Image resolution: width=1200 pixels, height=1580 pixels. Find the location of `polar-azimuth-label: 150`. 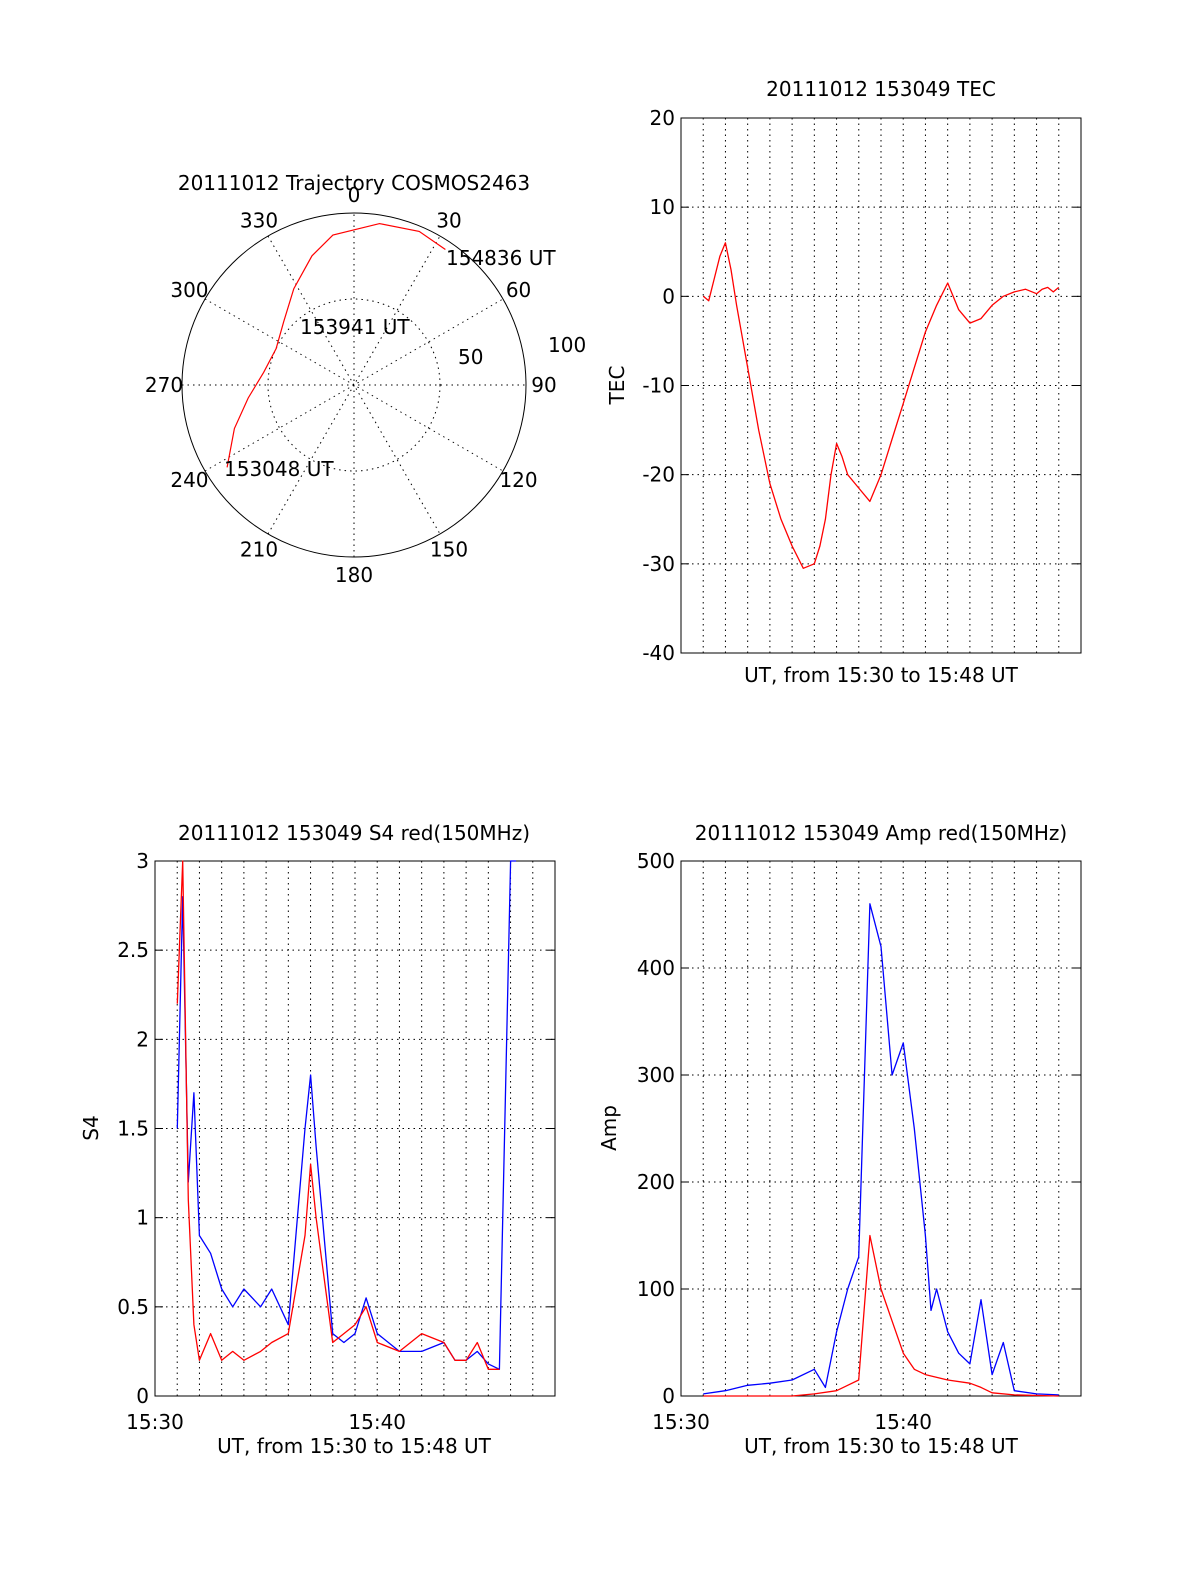

polar-azimuth-label: 150 is located at coordinates (449, 550).